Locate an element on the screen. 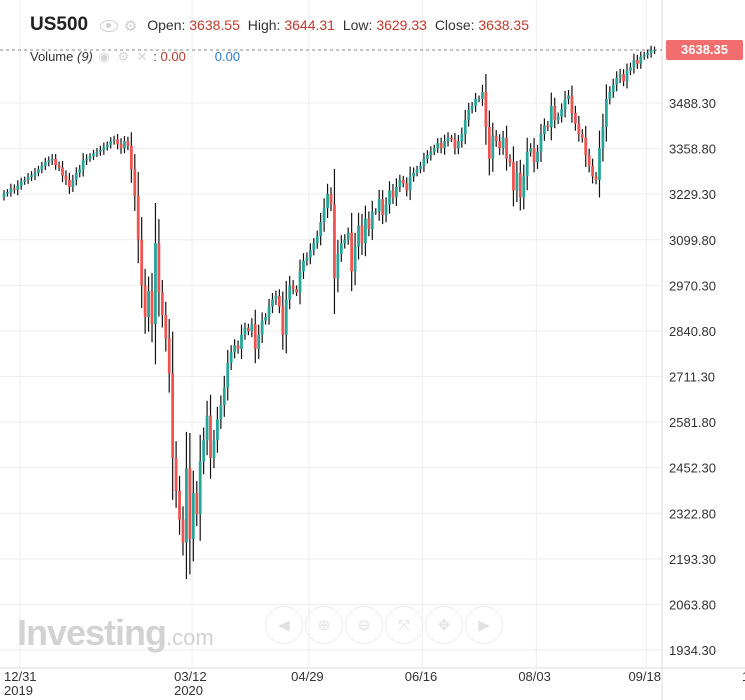 Image resolution: width=745 pixels, height=700 pixels. y-tick-label: 2711.30 is located at coordinates (692, 377).